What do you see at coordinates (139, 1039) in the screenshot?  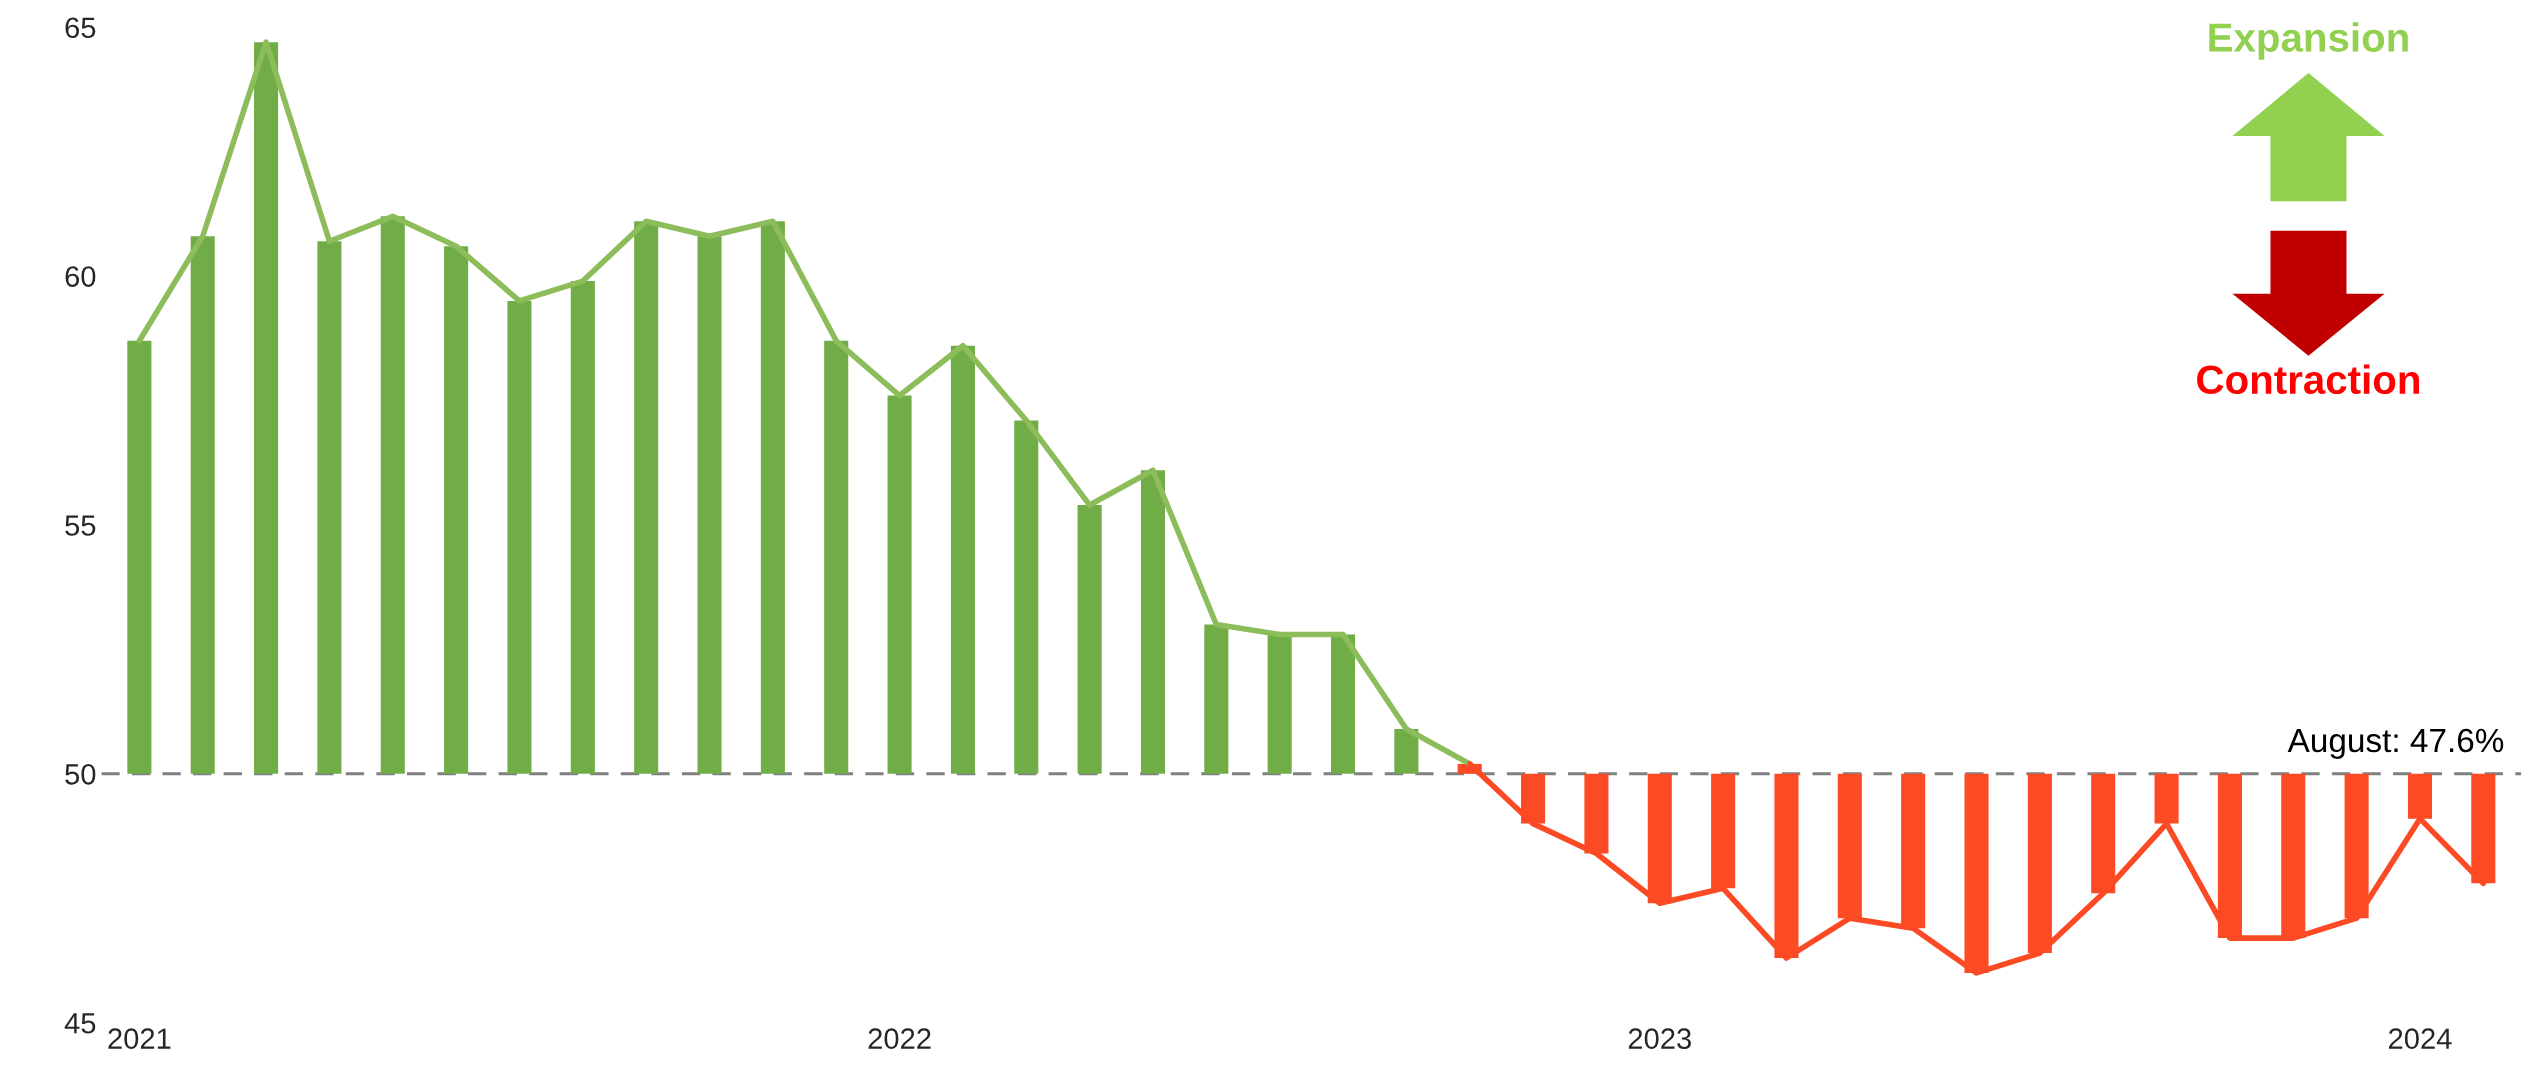 I see `x-tick-label: 2021` at bounding box center [139, 1039].